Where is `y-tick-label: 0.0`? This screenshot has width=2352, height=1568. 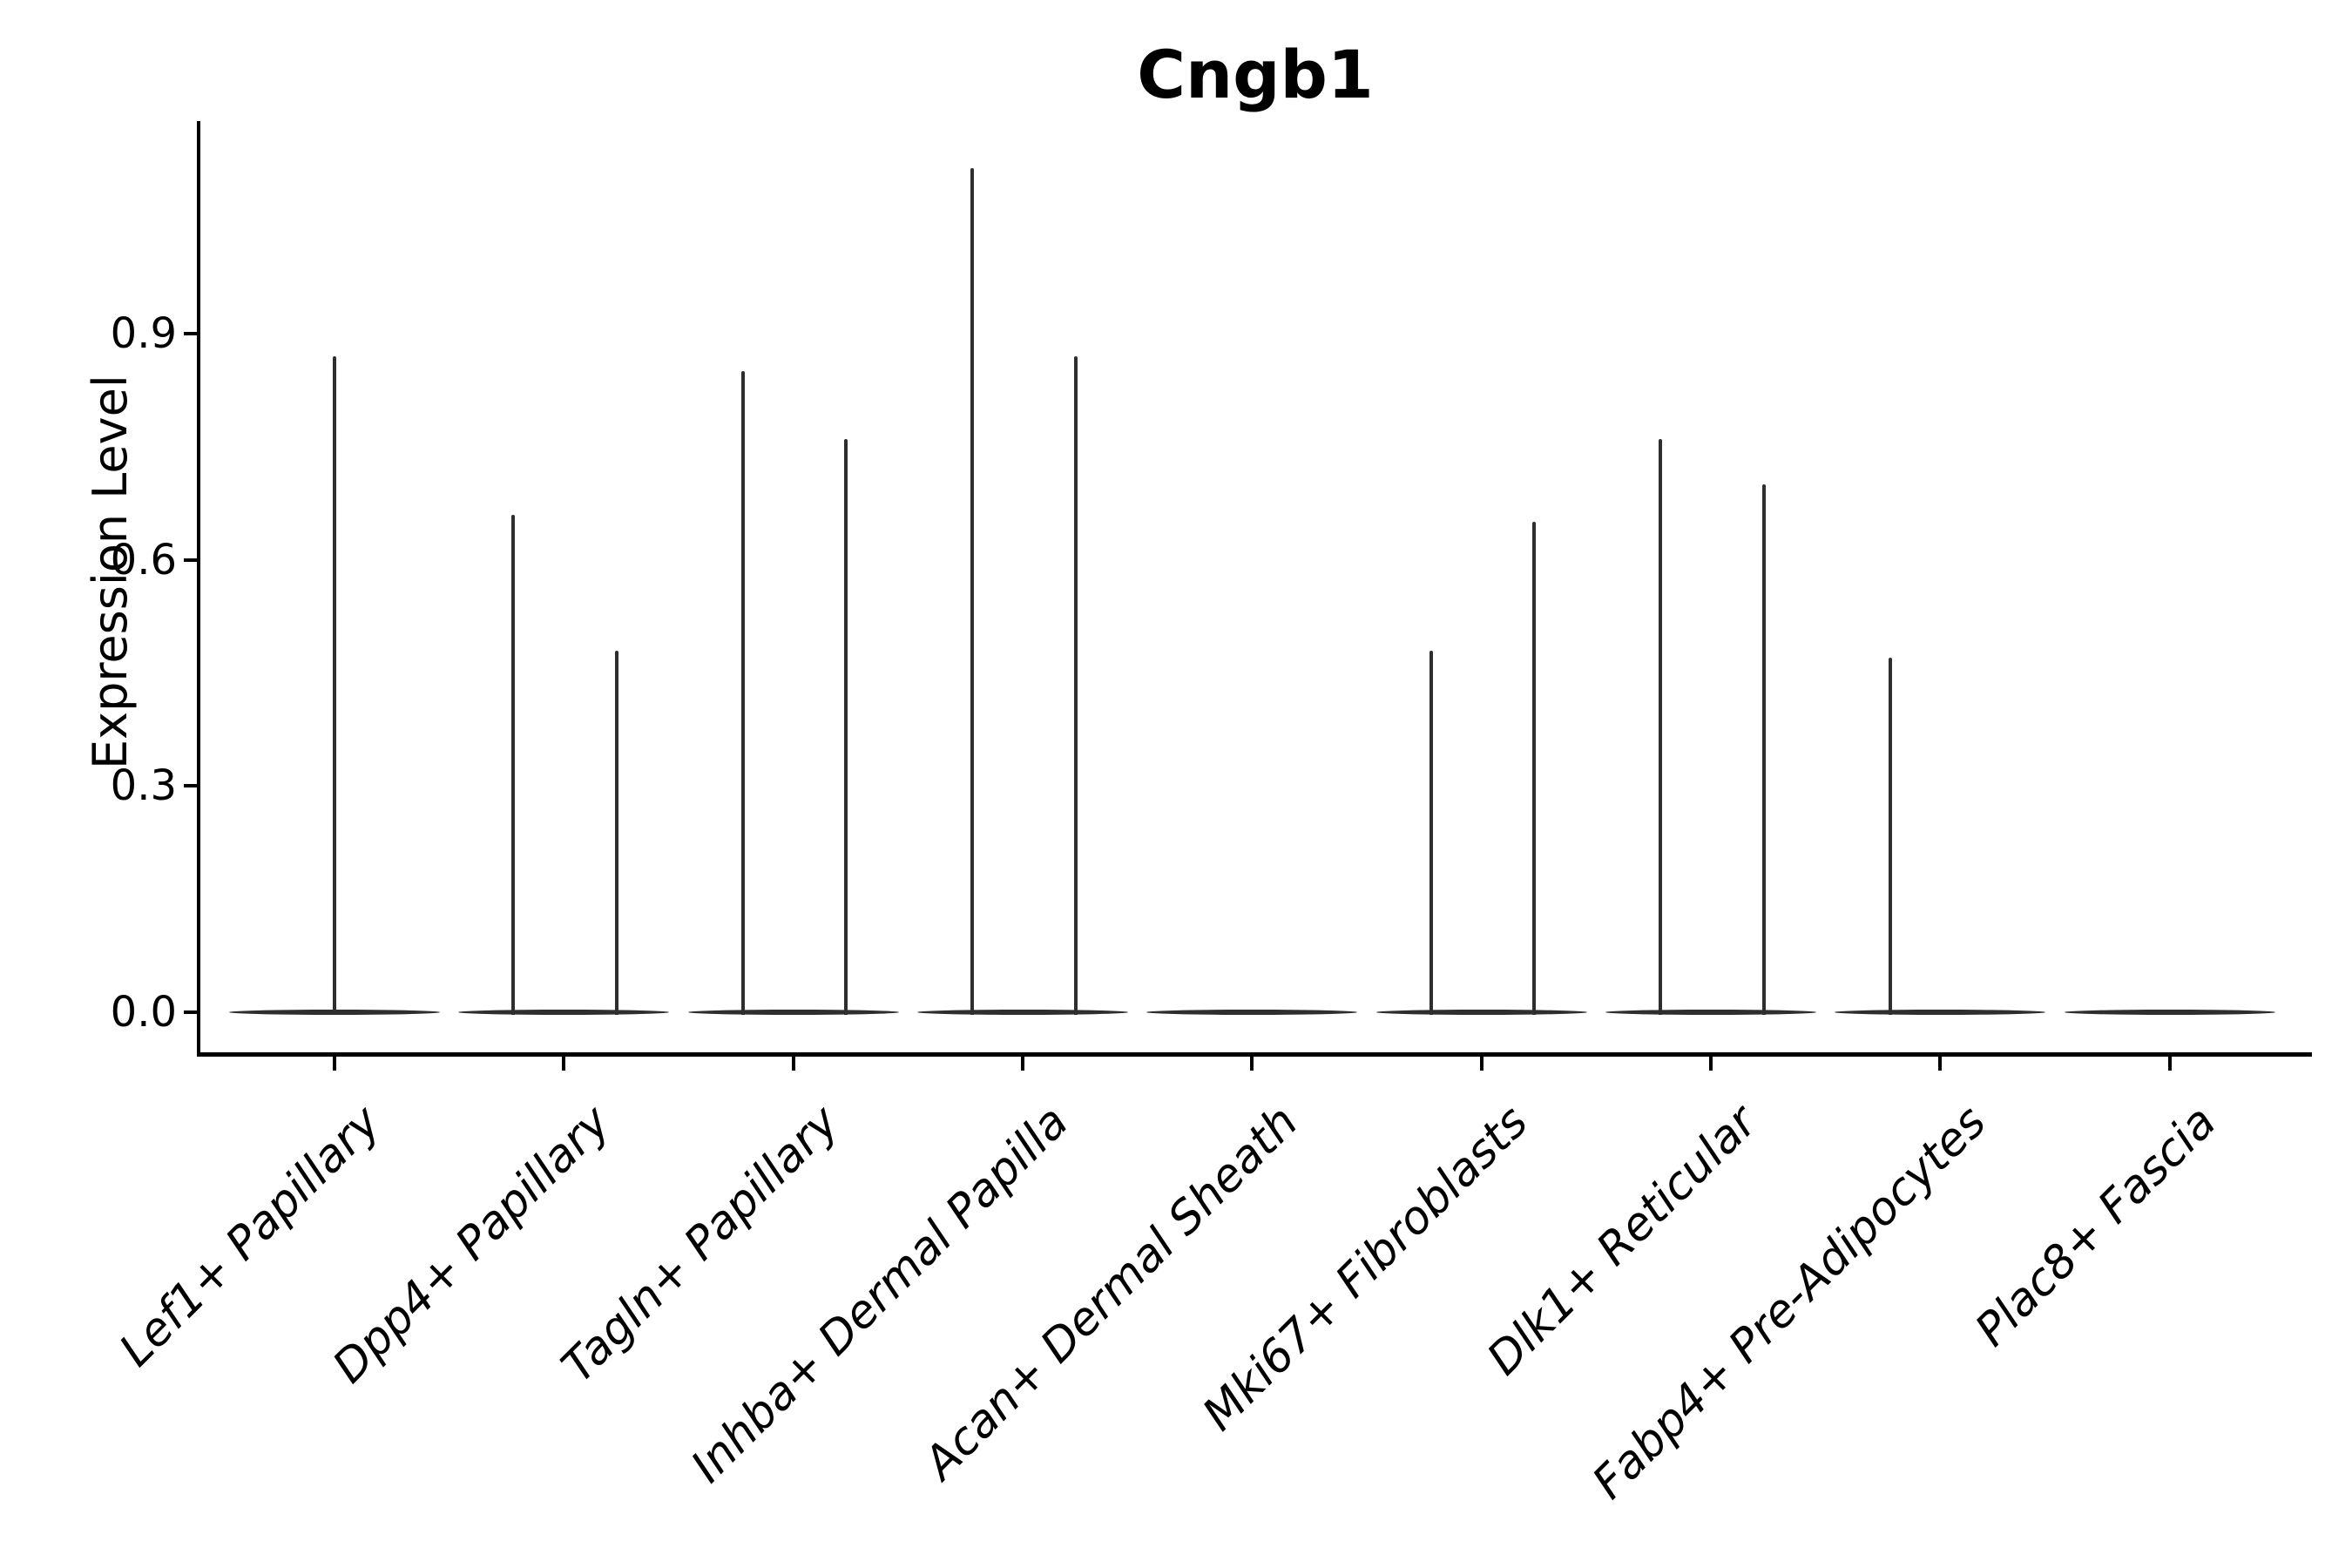
y-tick-label: 0.0 is located at coordinates (143, 1013).